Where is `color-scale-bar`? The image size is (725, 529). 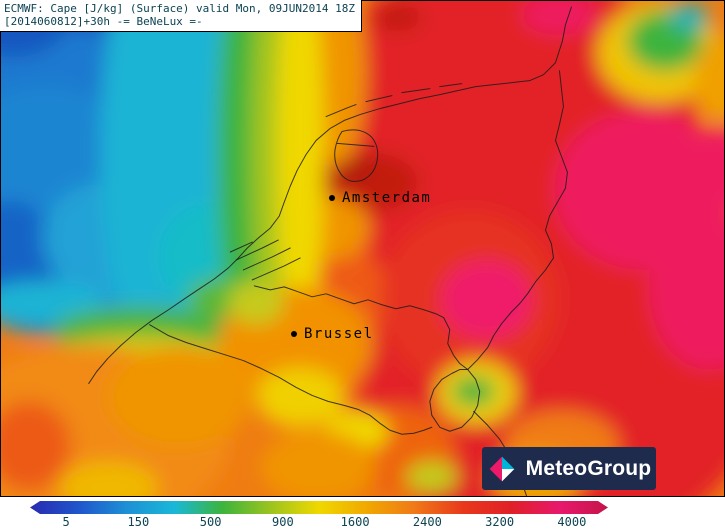 color-scale-bar is located at coordinates (319, 507).